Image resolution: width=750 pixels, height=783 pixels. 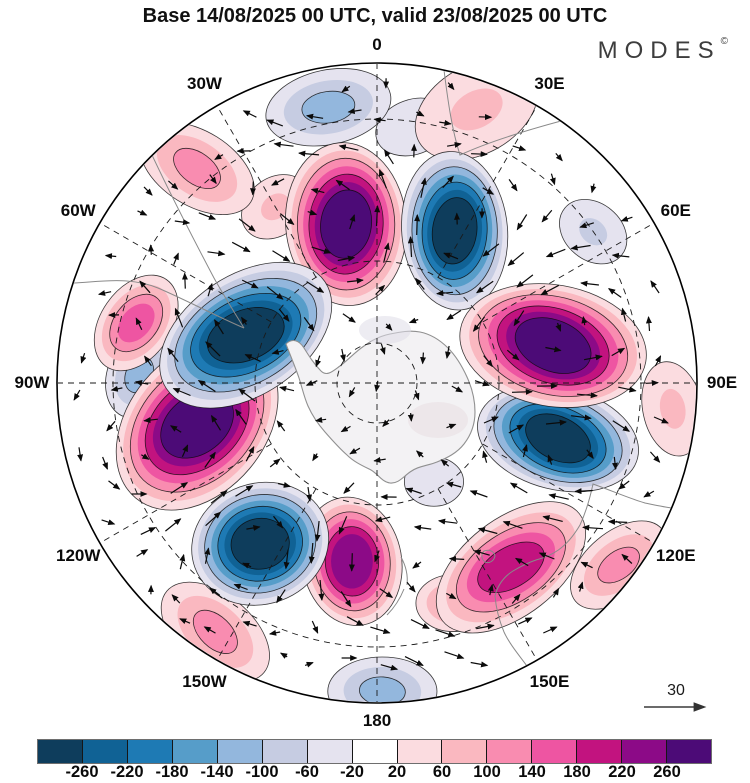 What do you see at coordinates (583, 575) in the screenshot?
I see `australia-coast` at bounding box center [583, 575].